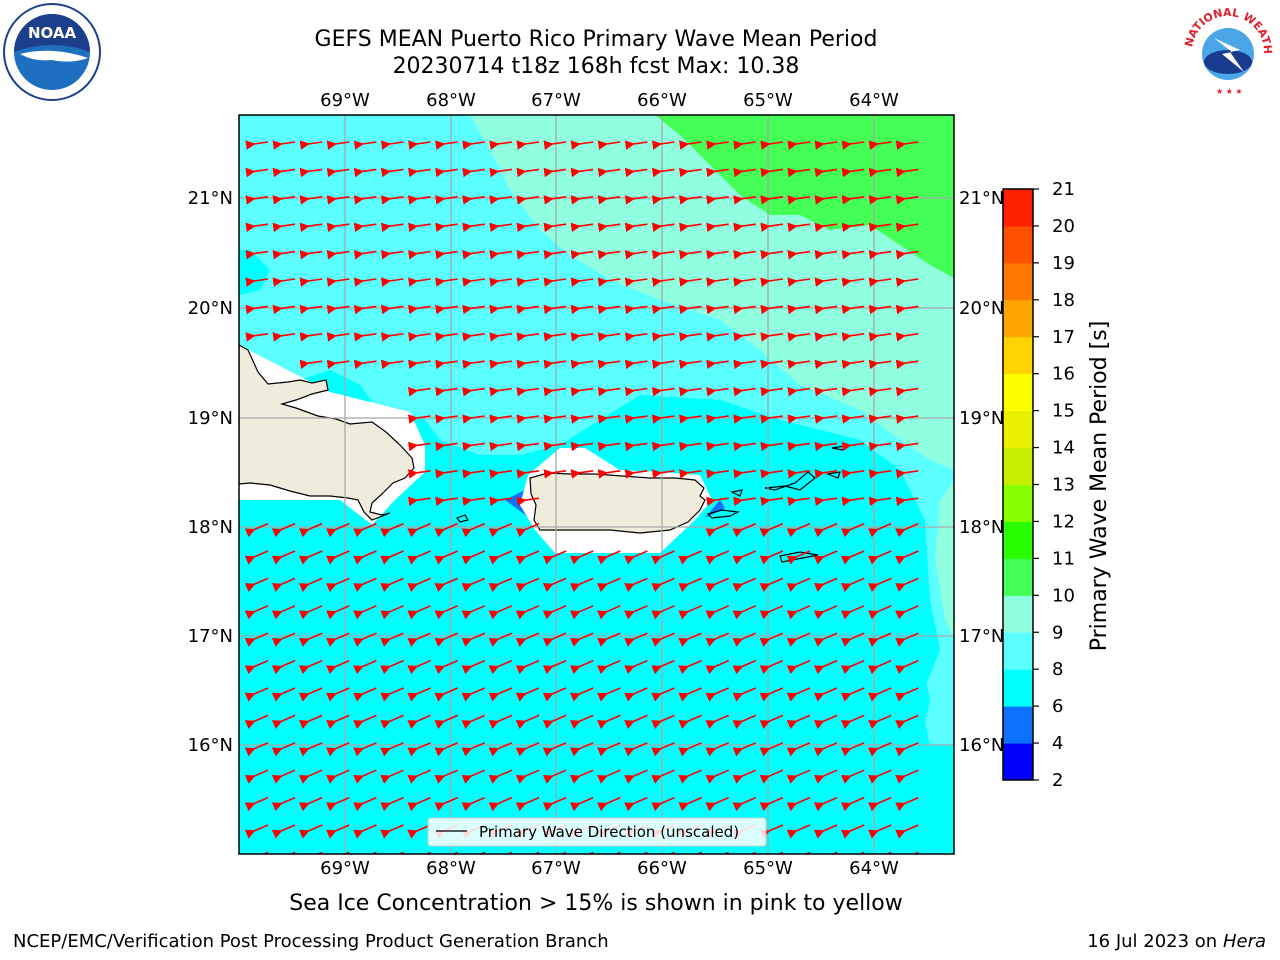 The image size is (1280, 960). Describe the element at coordinates (1063, 411) in the screenshot. I see `colorbar-tick-label: 15` at that location.